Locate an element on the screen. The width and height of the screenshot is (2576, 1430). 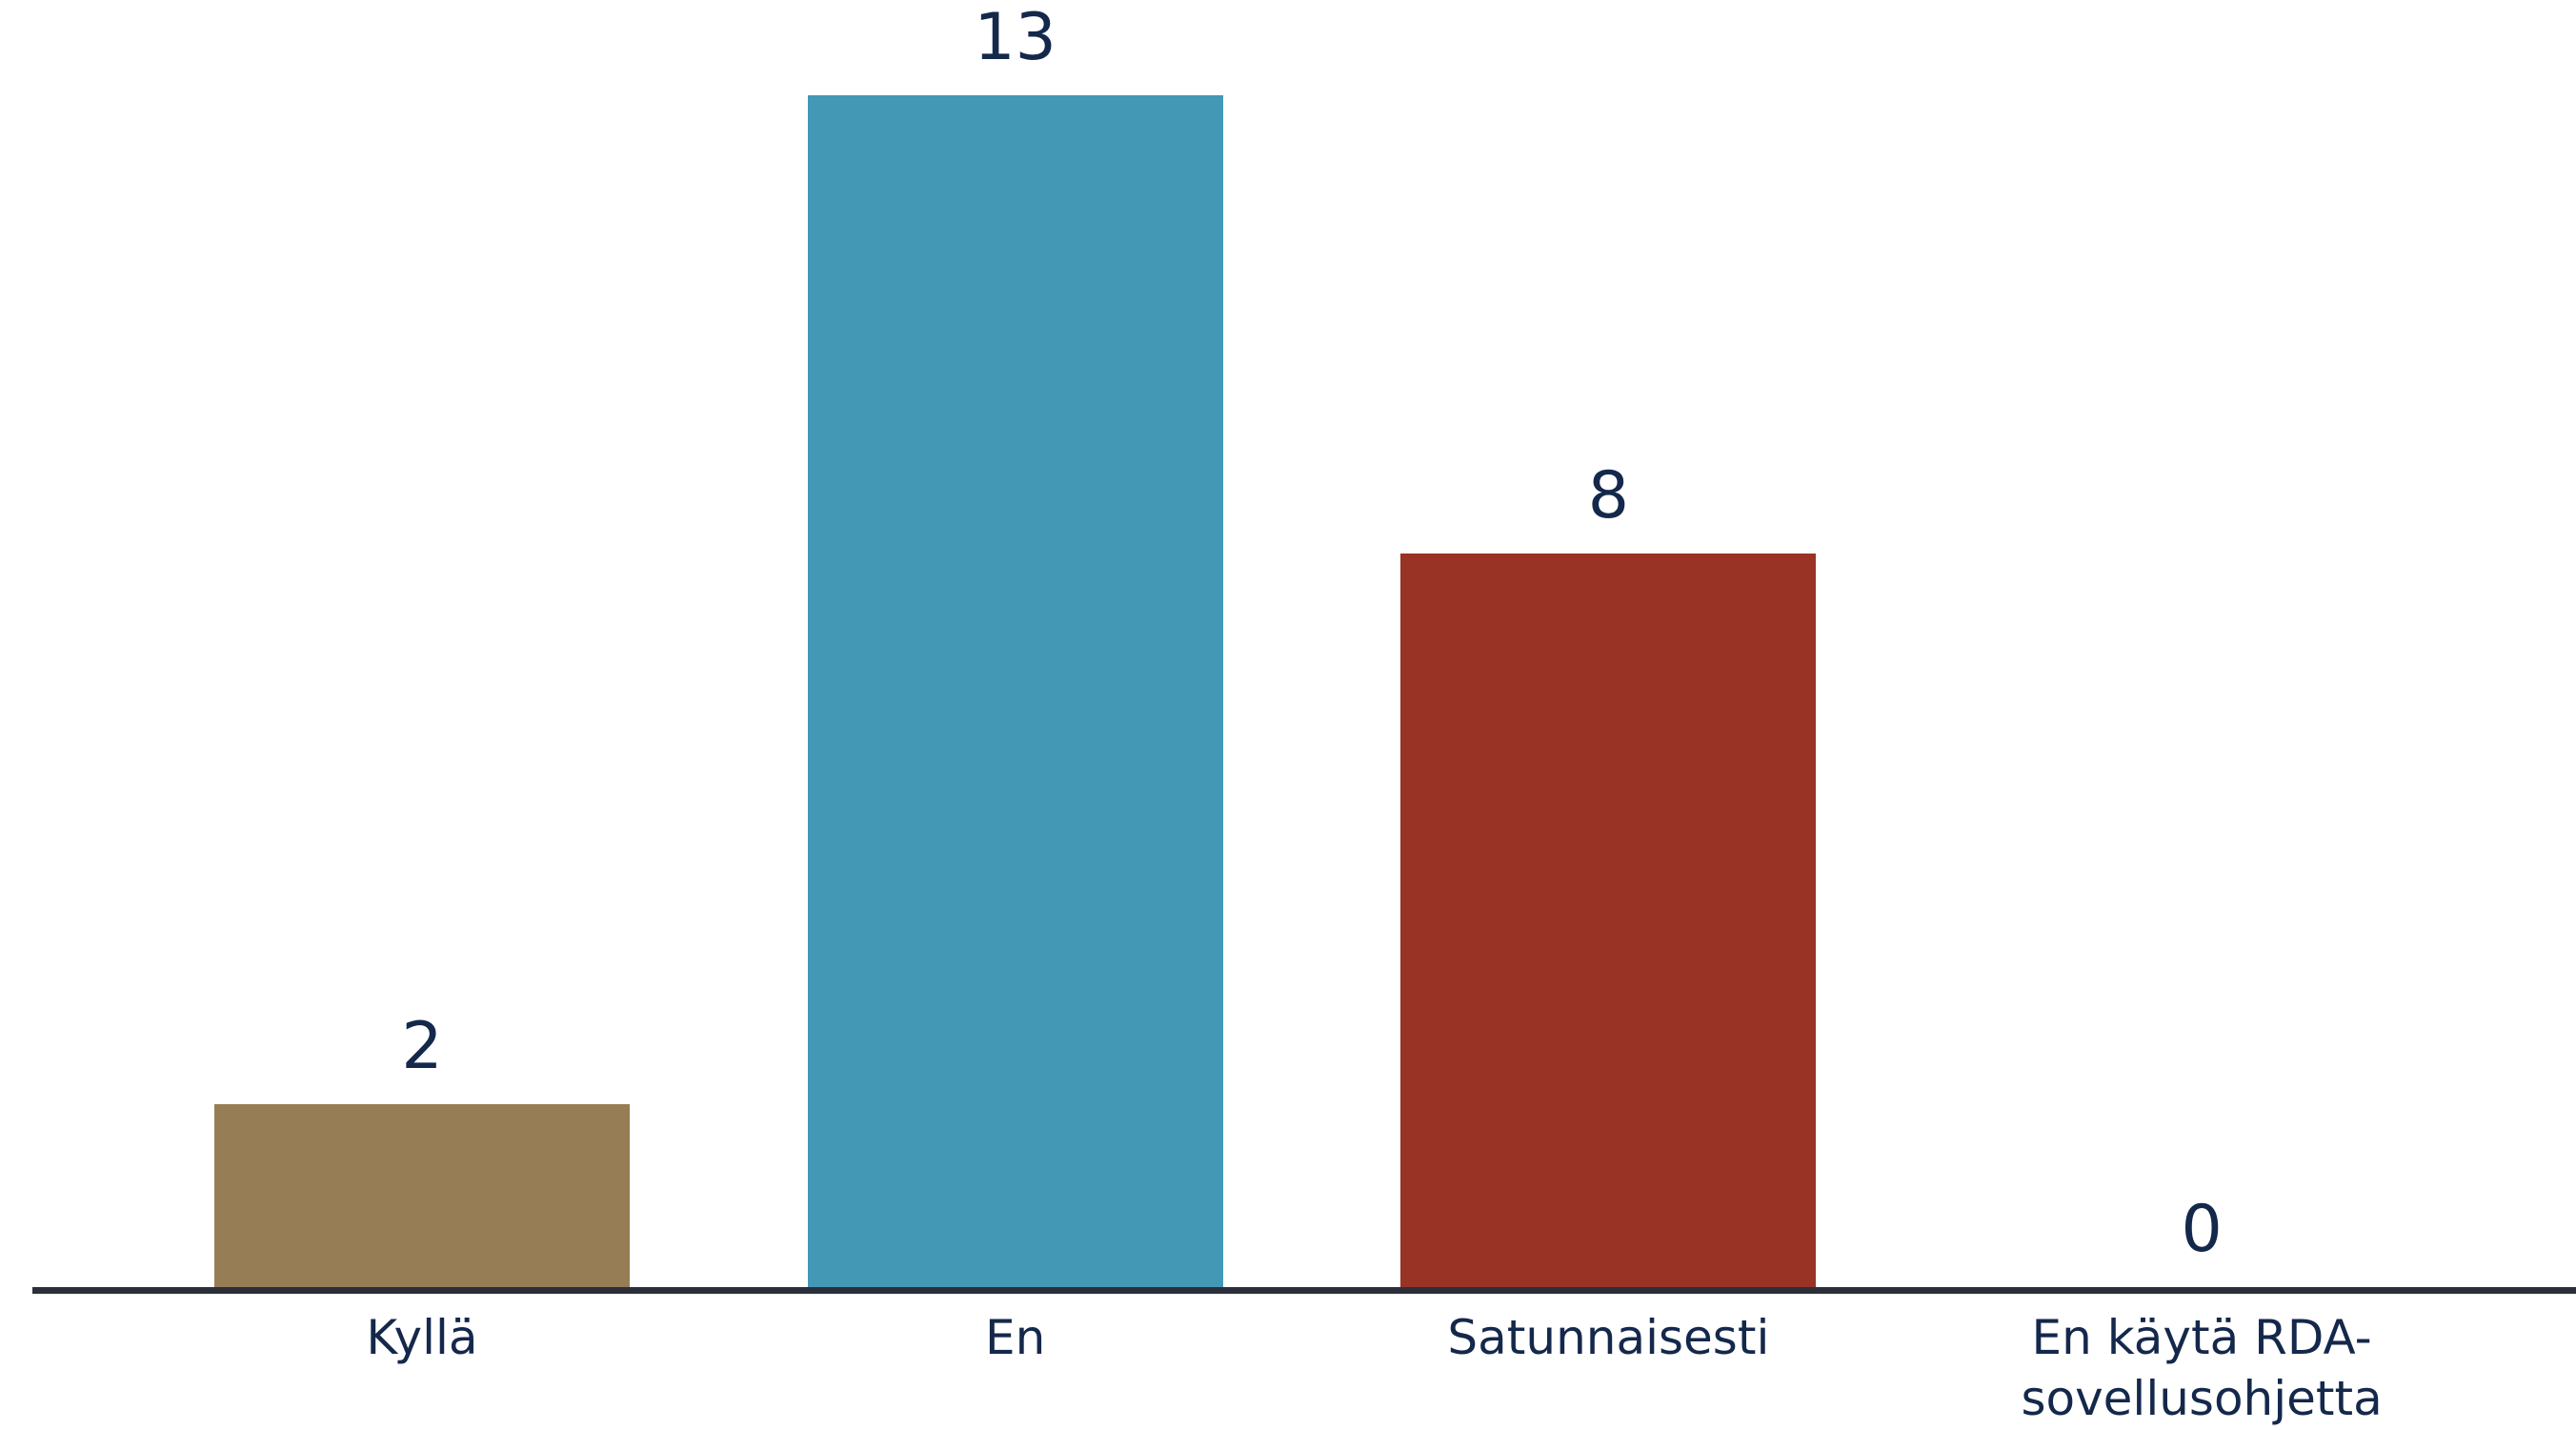
x-axis-line is located at coordinates (1304, 1291).